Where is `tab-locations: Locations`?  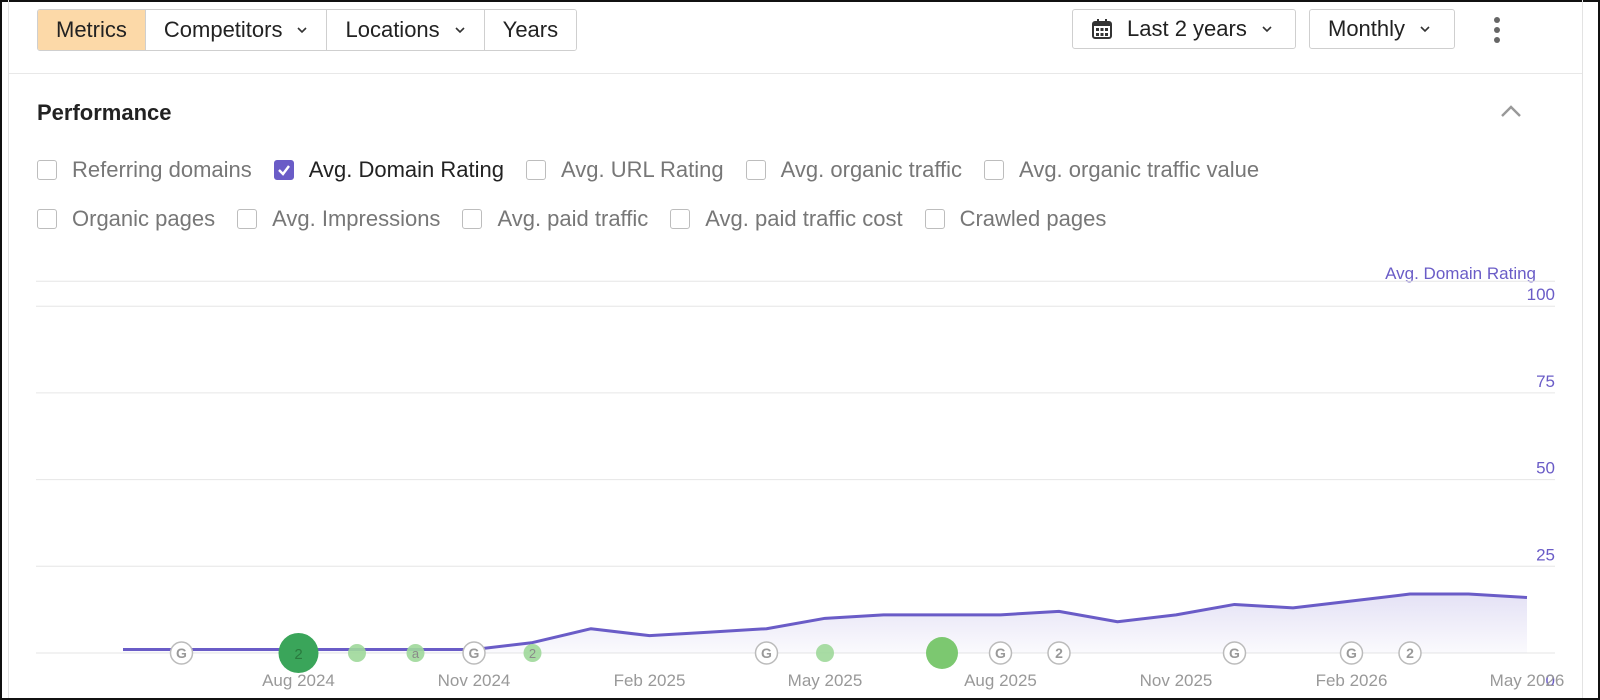
tab-locations: Locations is located at coordinates (406, 30).